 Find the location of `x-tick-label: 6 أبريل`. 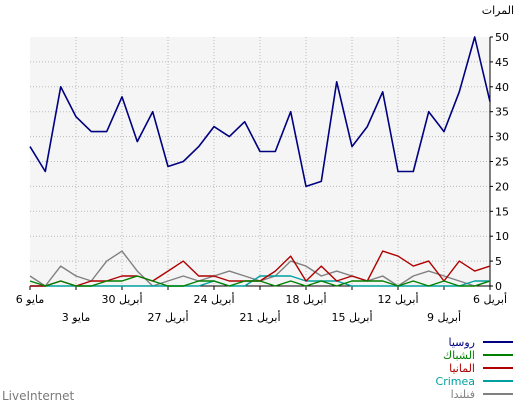

x-tick-label: 6 أبريل is located at coordinates (490, 299).